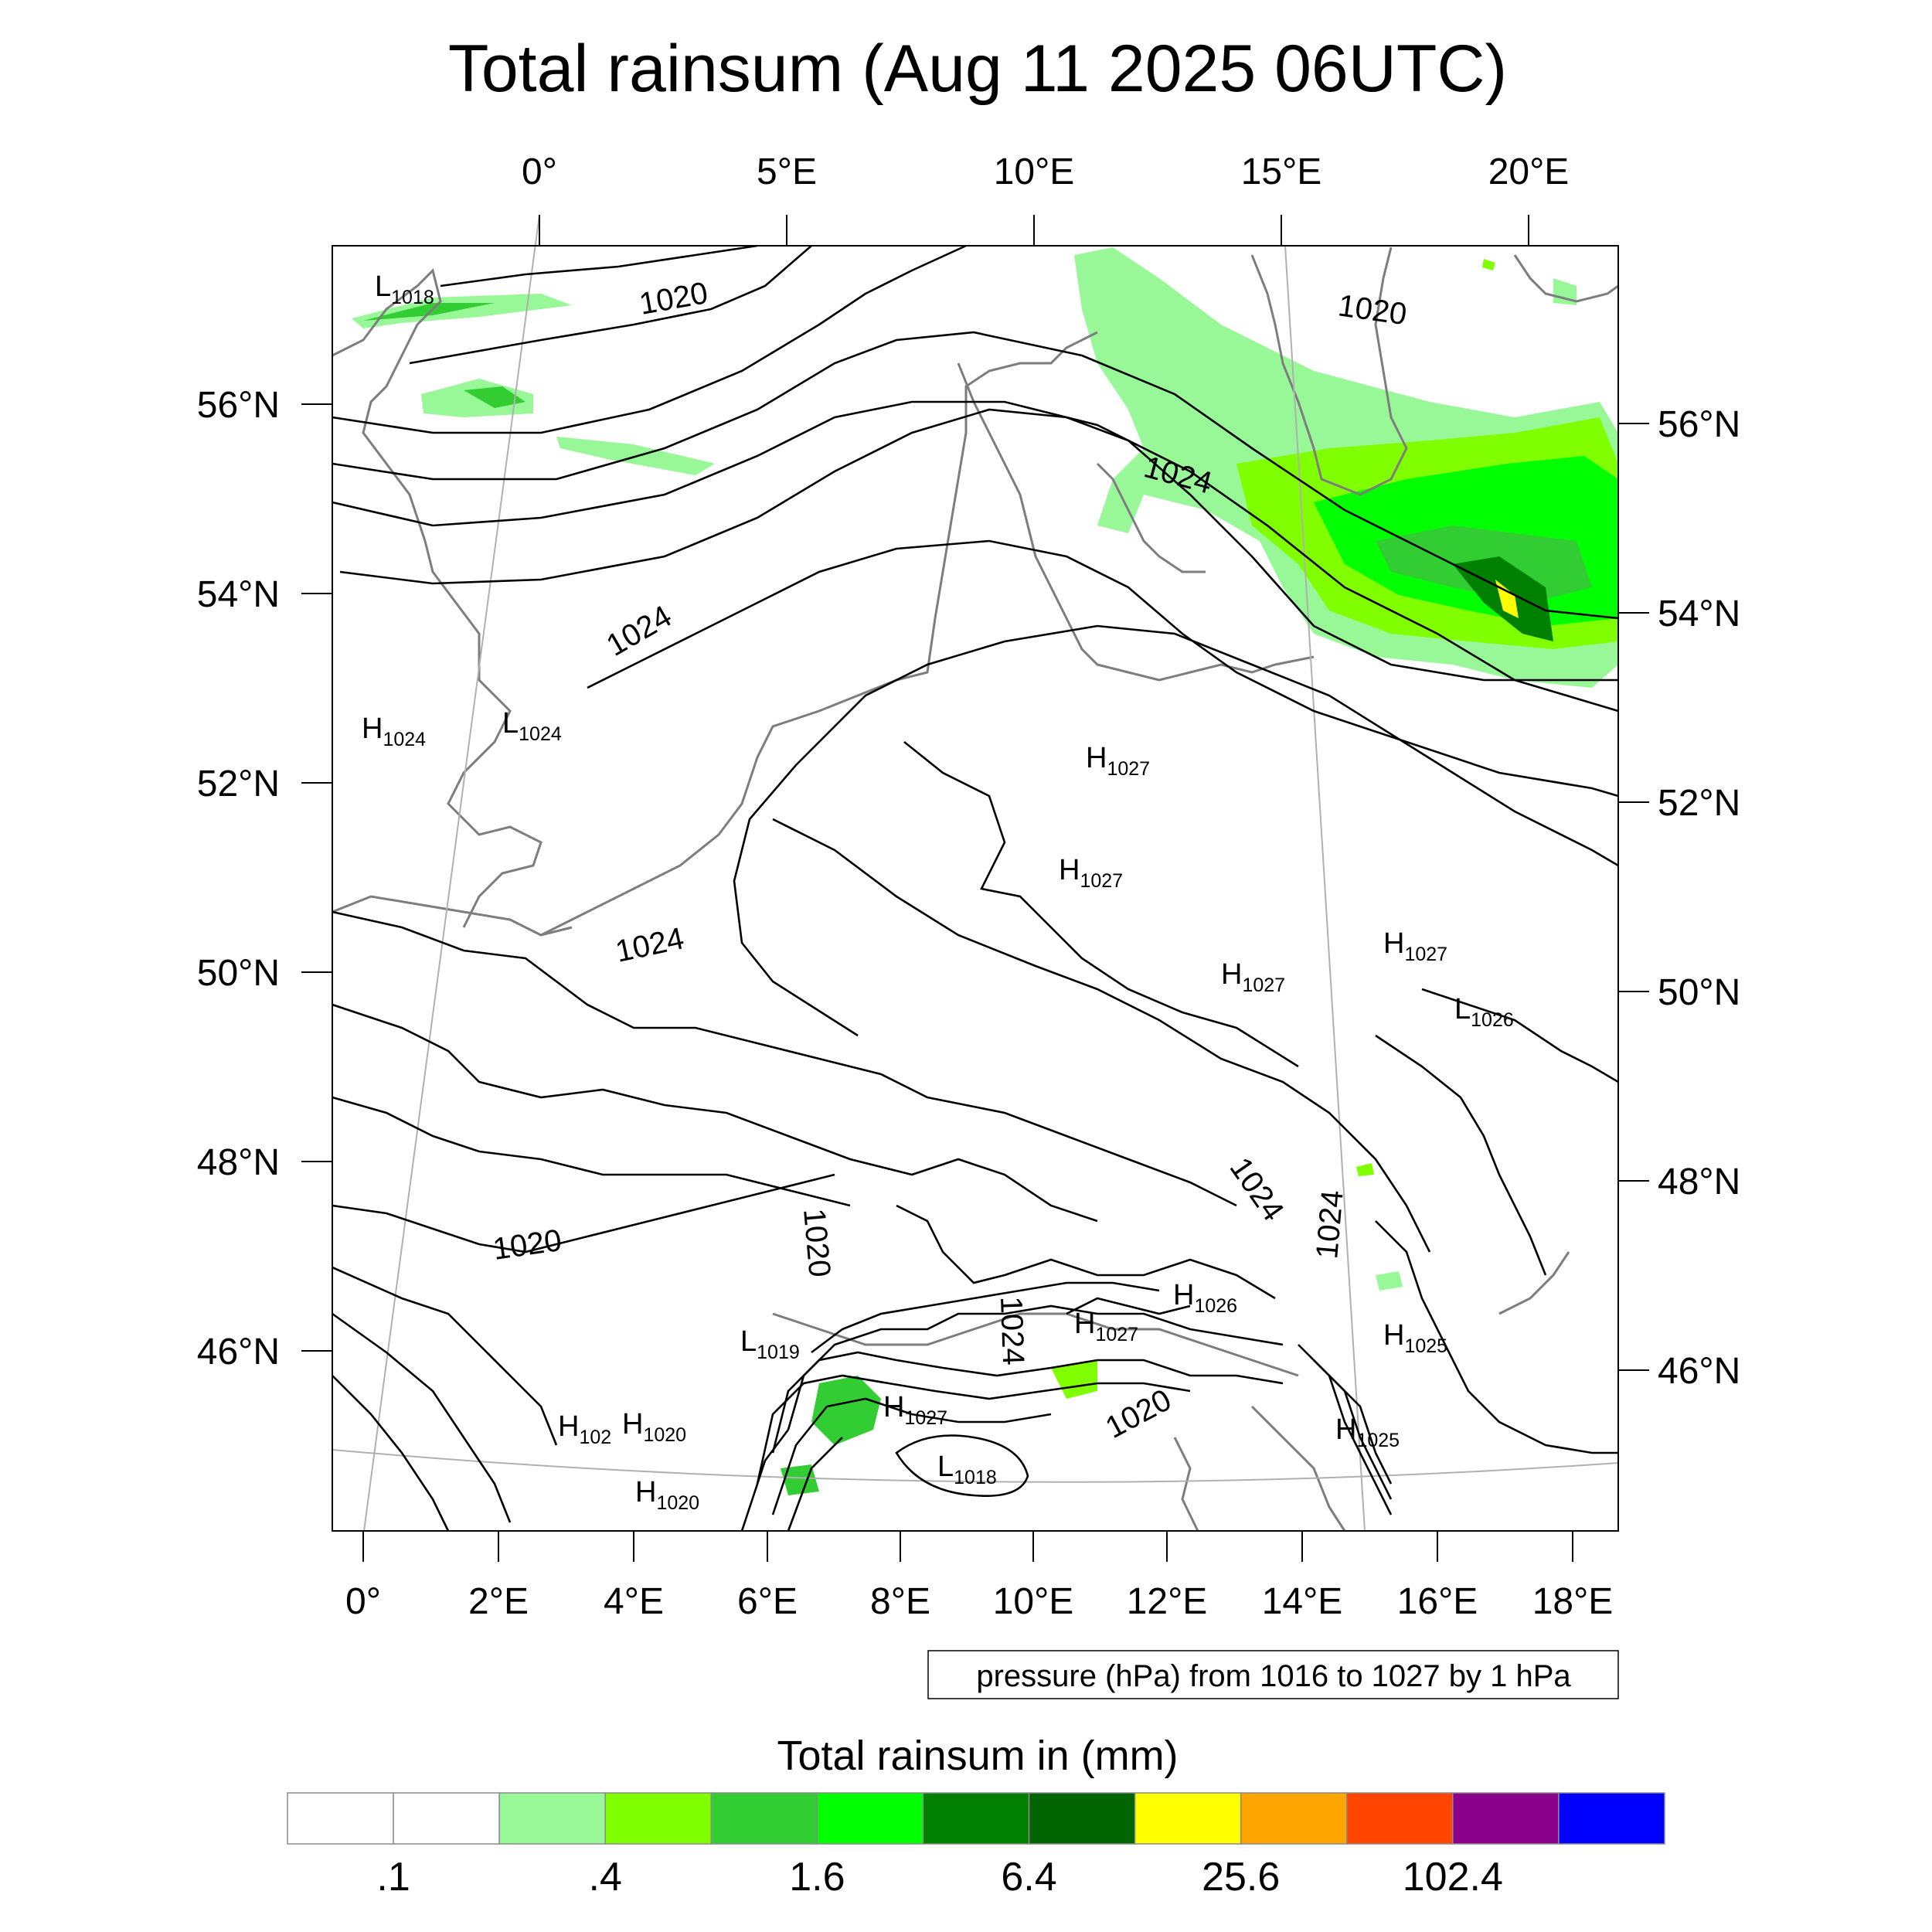 Image resolution: width=1932 pixels, height=1932 pixels. Describe the element at coordinates (634, 1601) in the screenshot. I see `bottom-lon-label: 4°E` at that location.